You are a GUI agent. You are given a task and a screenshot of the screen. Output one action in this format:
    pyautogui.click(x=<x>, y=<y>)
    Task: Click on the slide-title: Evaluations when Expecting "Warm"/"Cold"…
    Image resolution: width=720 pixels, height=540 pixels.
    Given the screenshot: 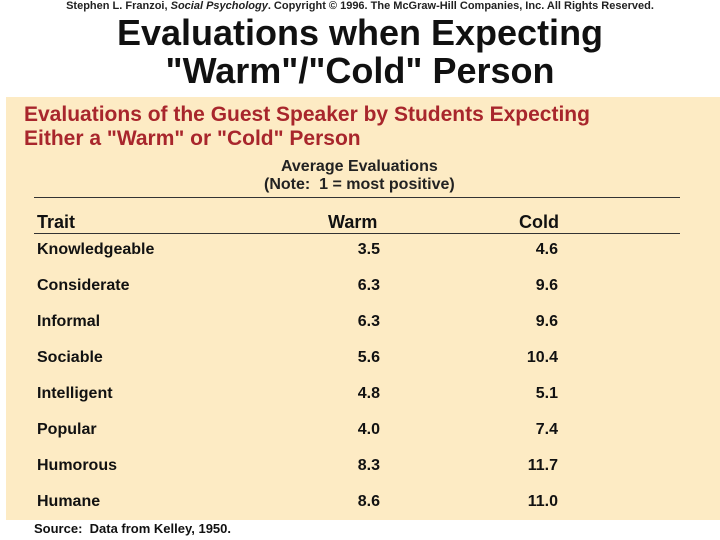 What is the action you would take?
    pyautogui.click(x=360, y=52)
    